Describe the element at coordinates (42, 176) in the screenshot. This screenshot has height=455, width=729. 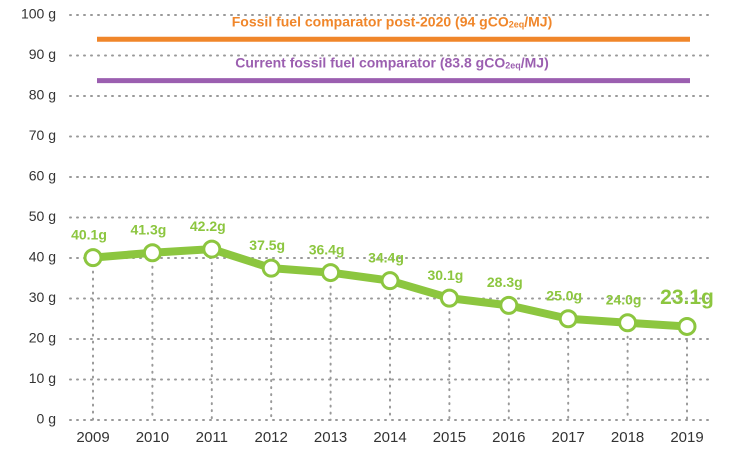
I see `y-tick-label: 60 g` at that location.